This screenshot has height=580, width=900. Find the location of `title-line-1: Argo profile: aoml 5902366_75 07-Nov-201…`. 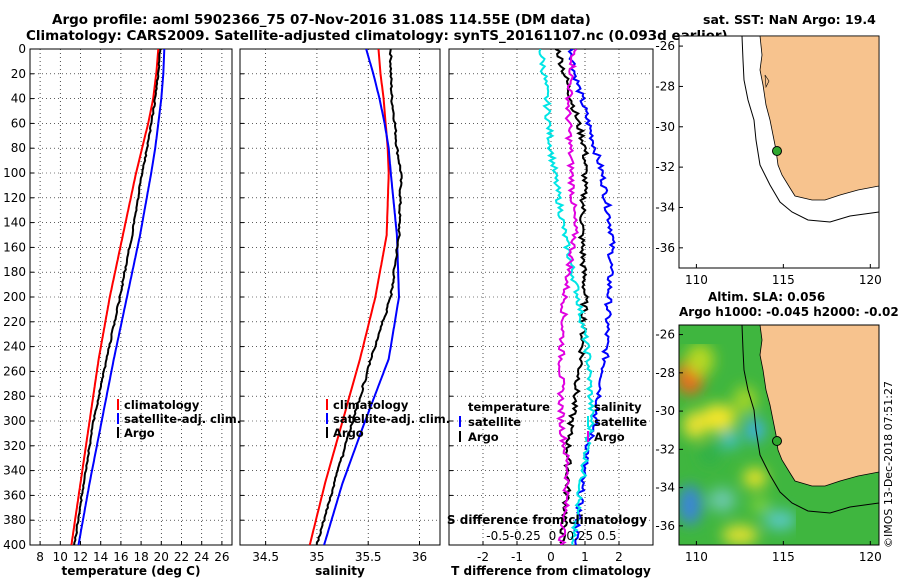

title-line-1: Argo profile: aoml 5902366_75 07-Nov-201… is located at coordinates (321, 20).